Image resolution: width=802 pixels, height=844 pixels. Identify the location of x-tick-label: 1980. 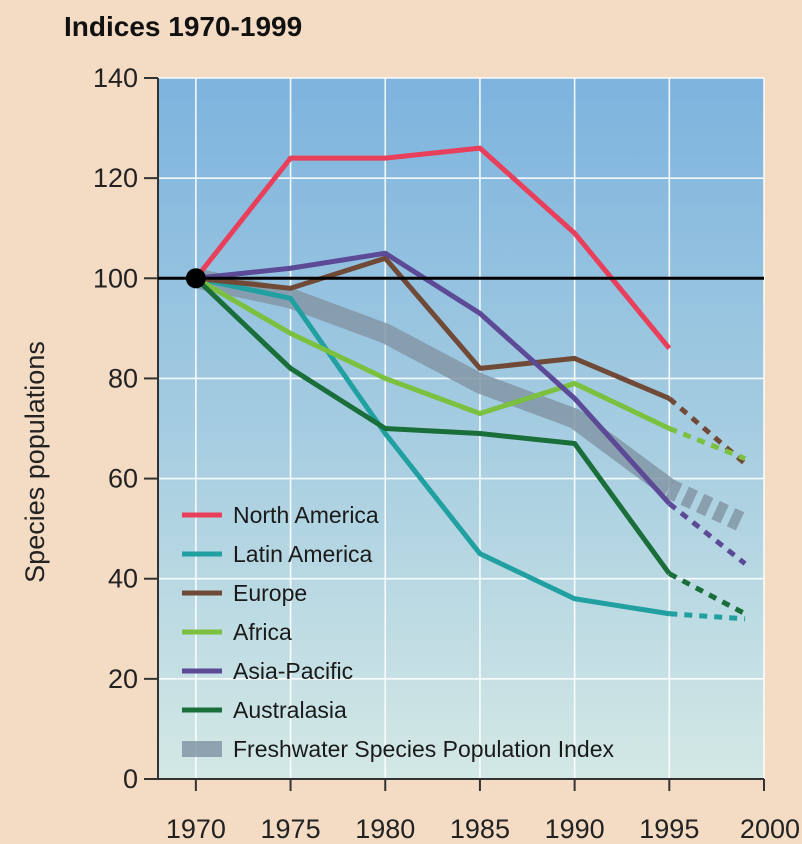
(385, 829).